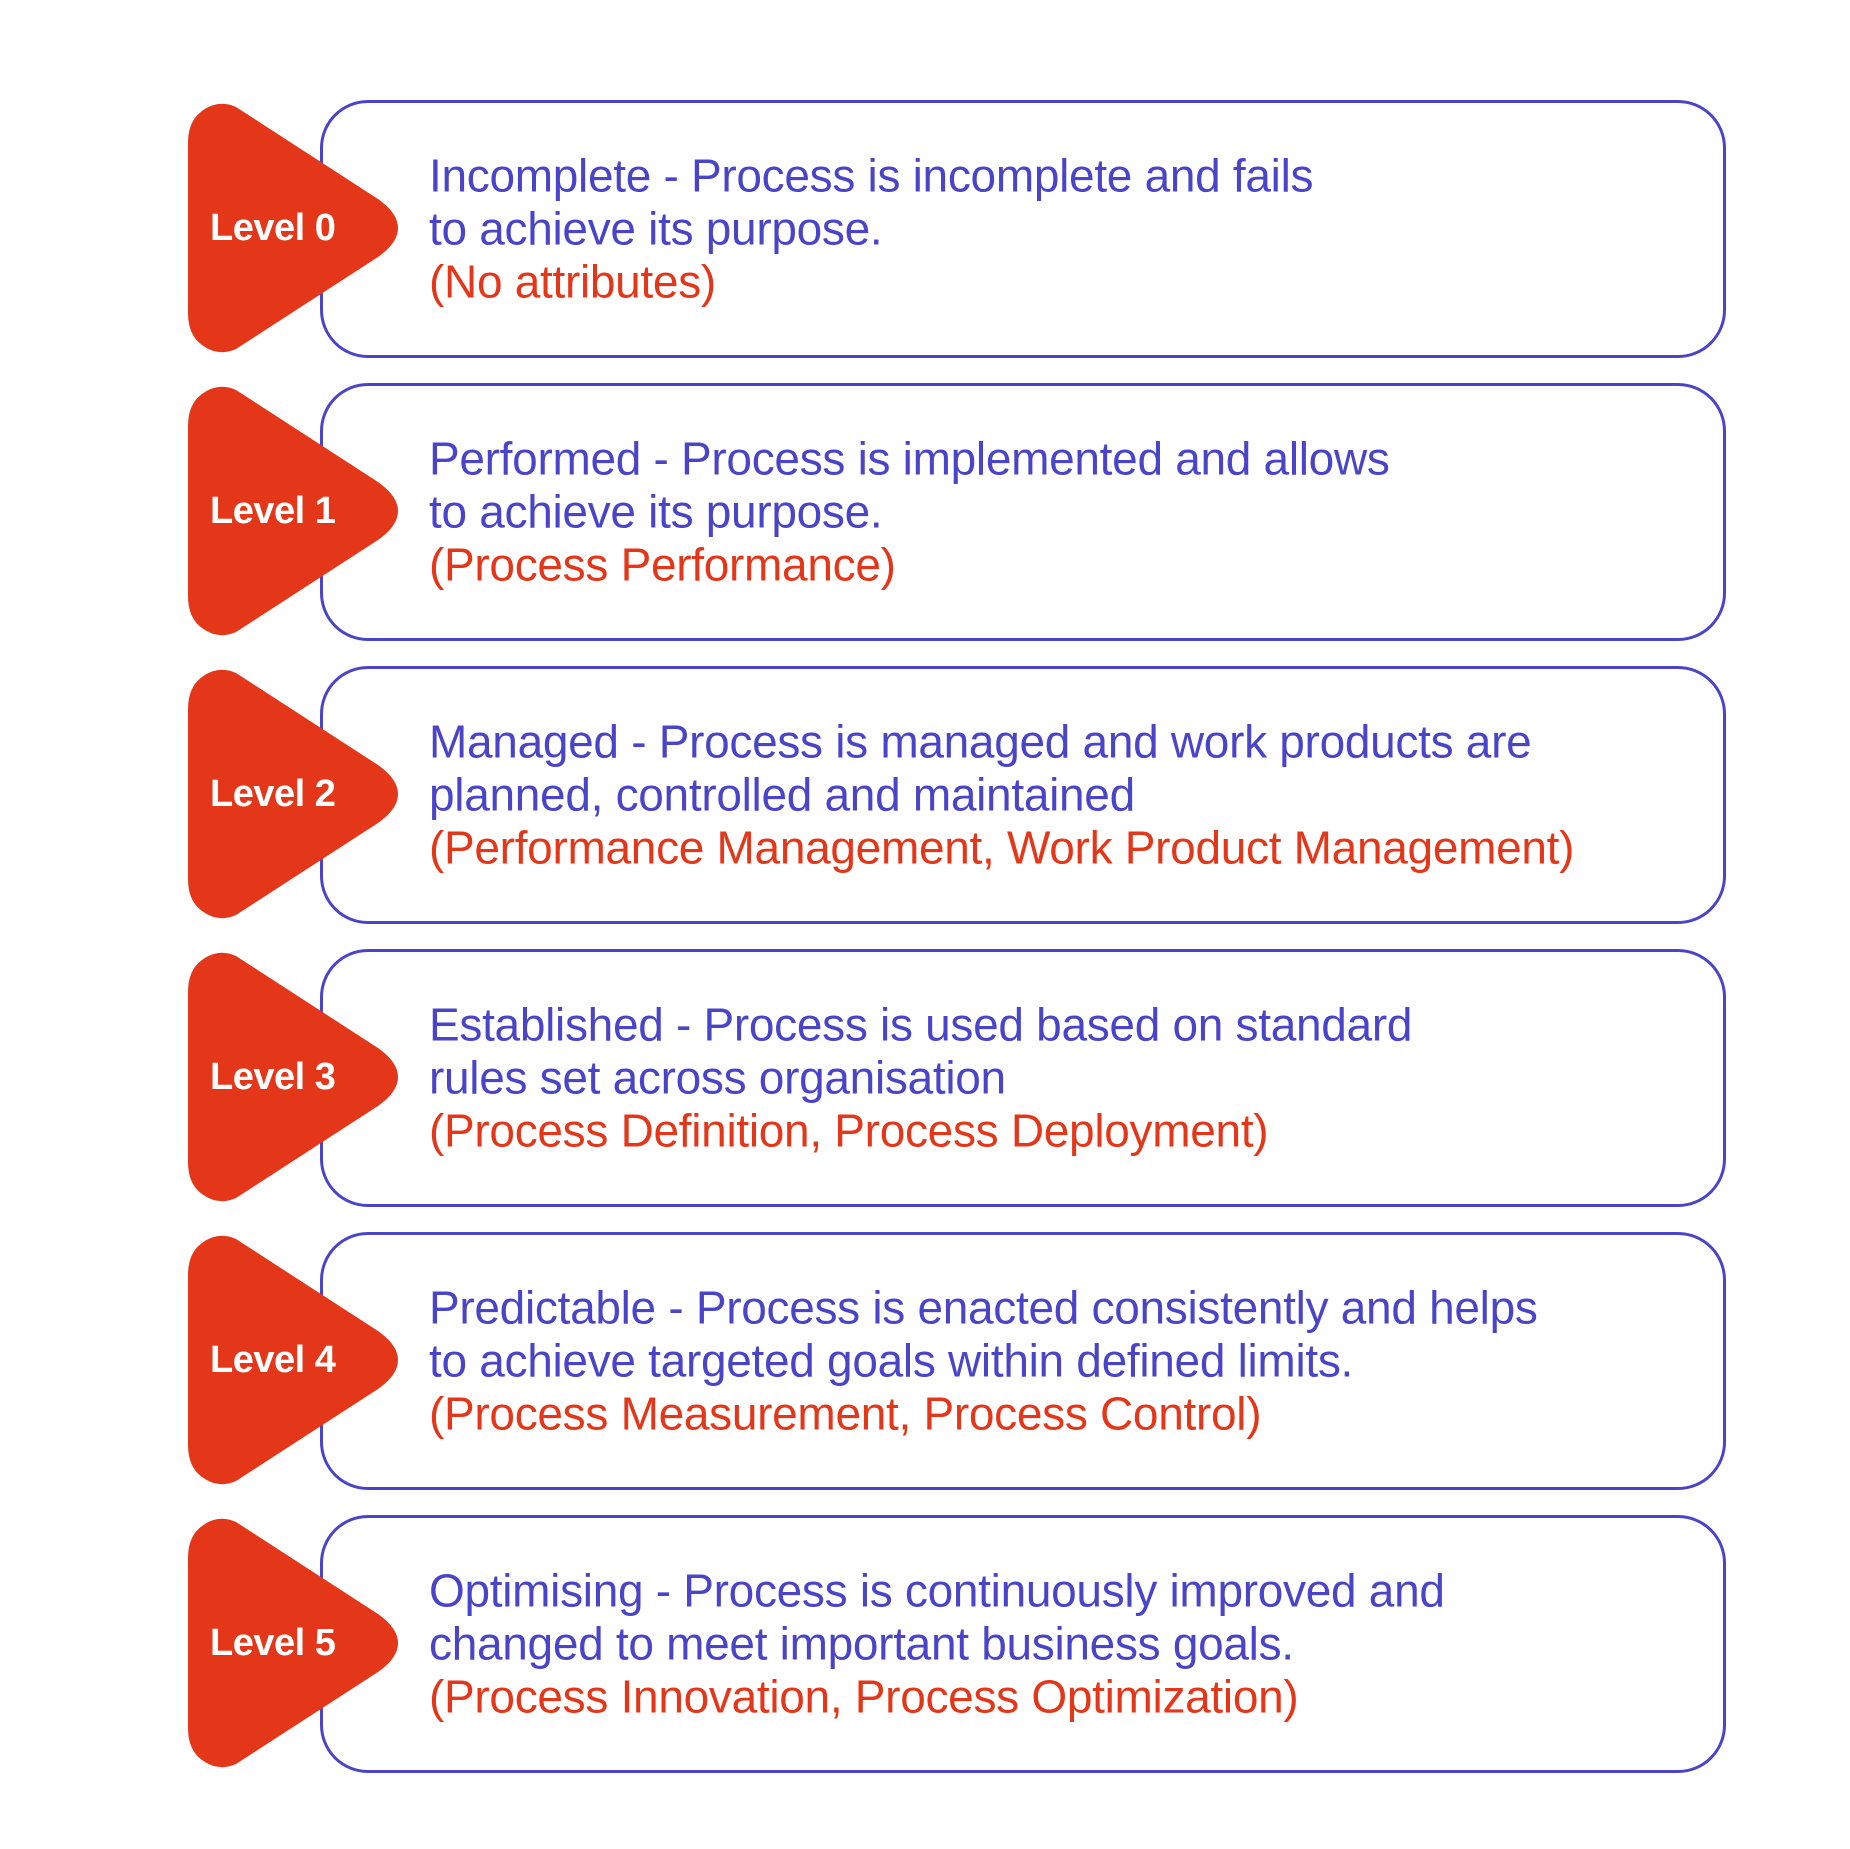 The image size is (1850, 1849). I want to click on level-badge-label: Level 1, so click(273, 511).